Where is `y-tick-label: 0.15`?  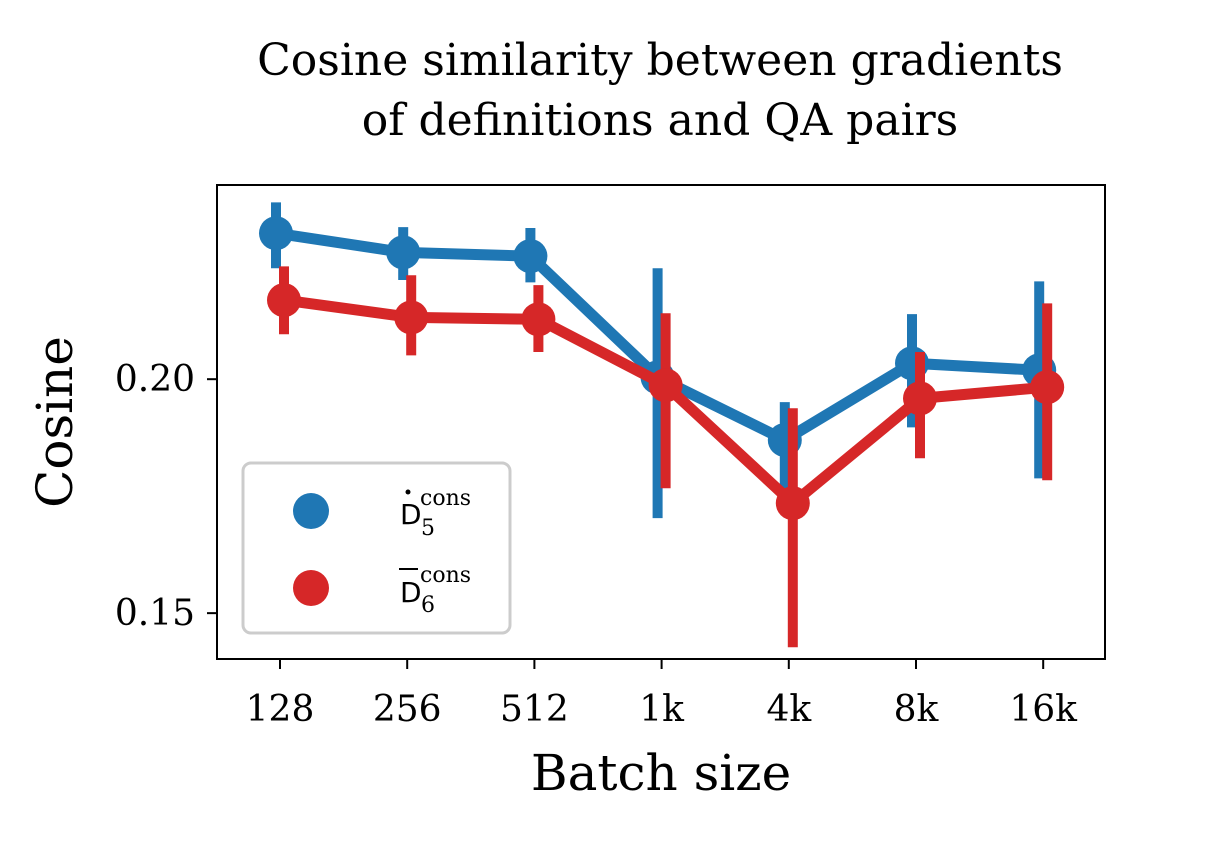
y-tick-label: 0.15 is located at coordinates (155, 613).